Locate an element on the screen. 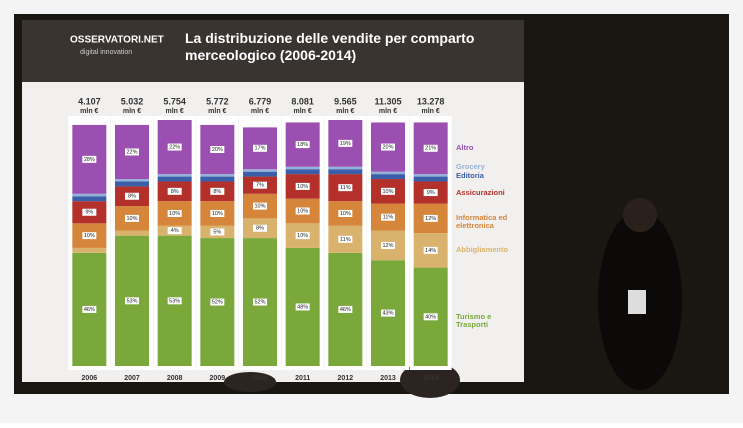  legend-label: Informatica ed elettronica is located at coordinates (482, 222).